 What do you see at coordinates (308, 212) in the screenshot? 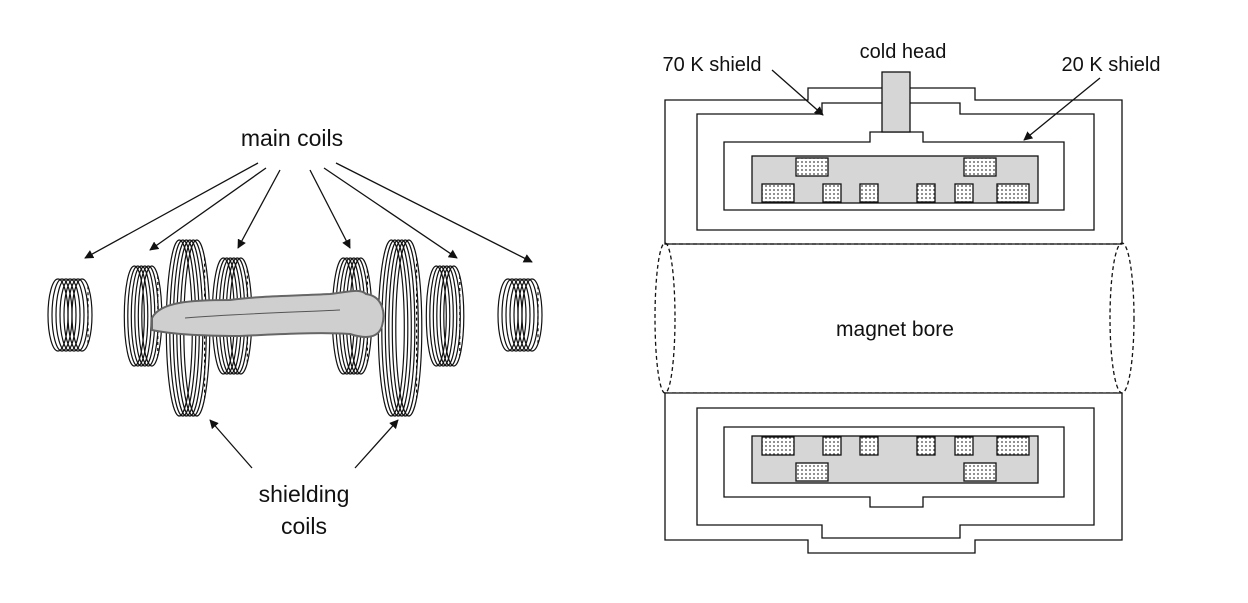
I see `main-coils-arrows` at bounding box center [308, 212].